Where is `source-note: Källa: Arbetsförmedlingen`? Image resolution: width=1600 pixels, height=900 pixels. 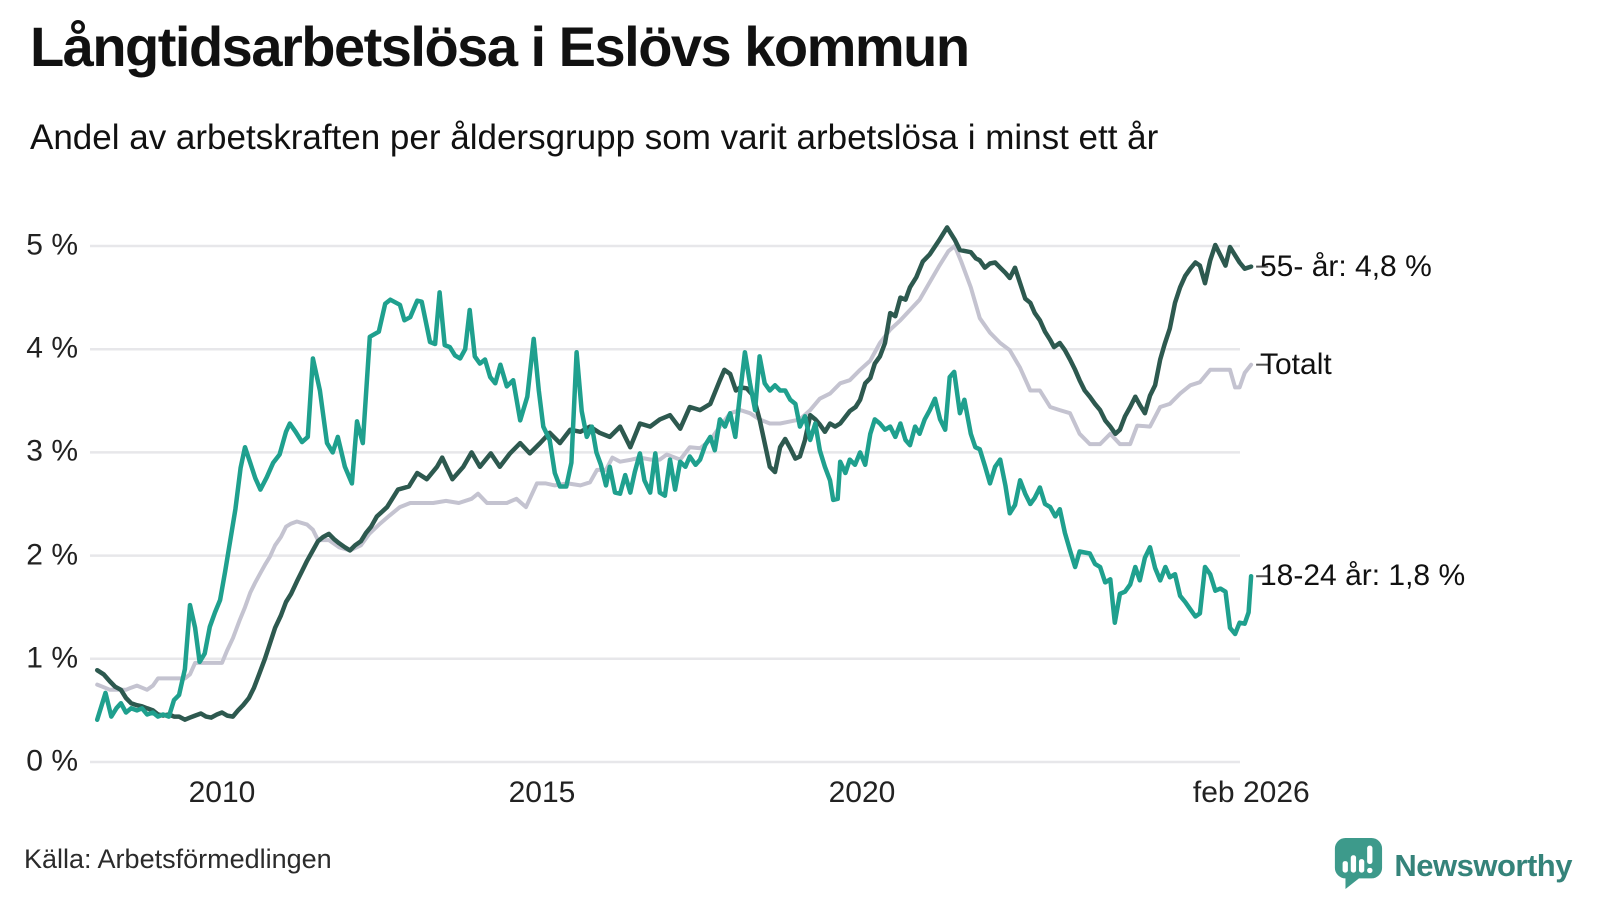 source-note: Källa: Arbetsförmedlingen is located at coordinates (178, 859).